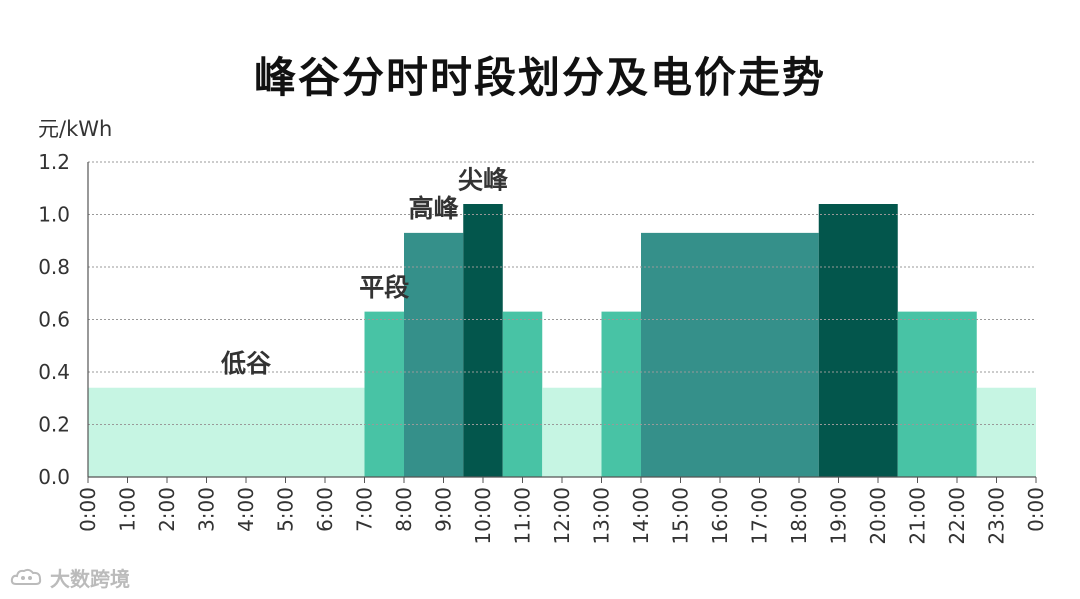 The height and width of the screenshot is (599, 1080). Describe the element at coordinates (246, 363) in the screenshot. I see `period-annotation: 低谷` at that location.